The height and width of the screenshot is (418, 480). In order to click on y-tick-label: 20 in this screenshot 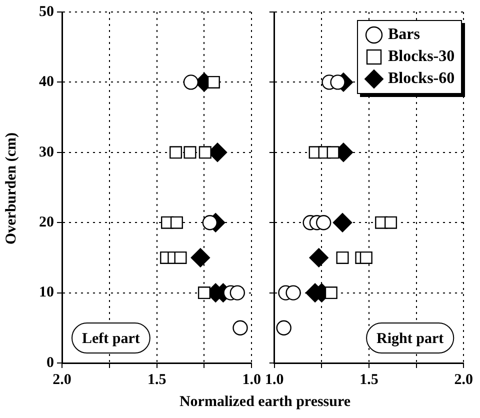, I will do `click(46, 222)`.